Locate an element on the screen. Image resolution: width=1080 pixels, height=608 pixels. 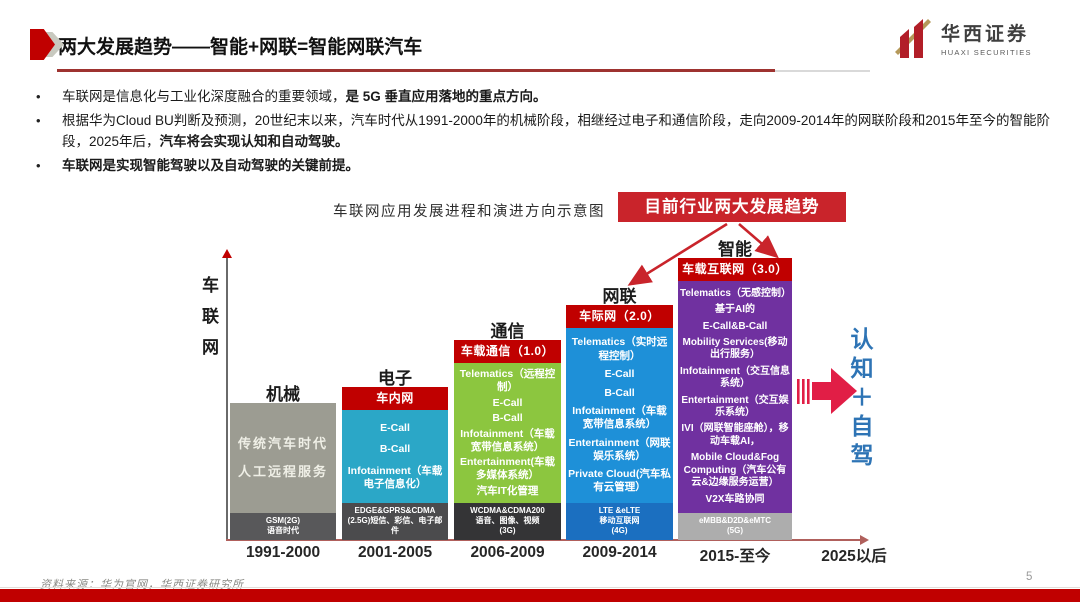
column-label-5: 智能 is located at coordinates (735, 249).